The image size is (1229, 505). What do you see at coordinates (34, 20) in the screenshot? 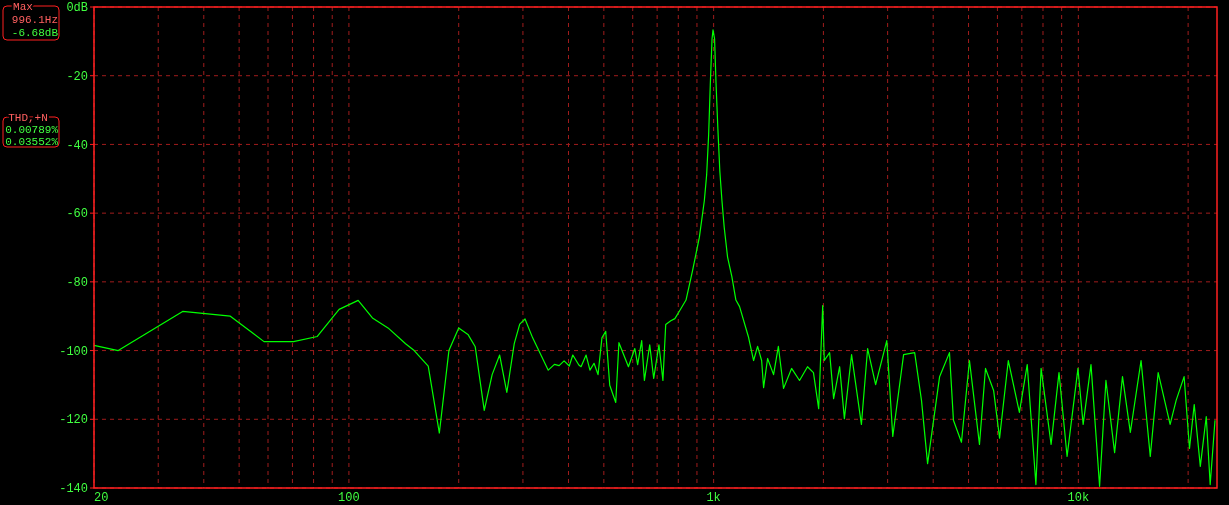
I see `text: 996.1Hz` at bounding box center [34, 20].